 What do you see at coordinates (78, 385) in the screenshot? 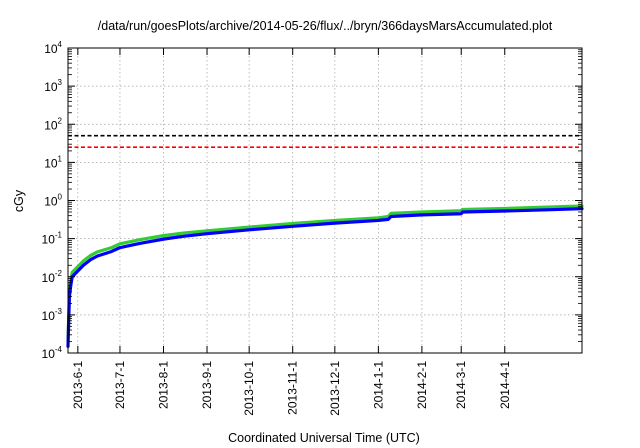
I see `x-tick-label: 2013-6-1` at bounding box center [78, 385].